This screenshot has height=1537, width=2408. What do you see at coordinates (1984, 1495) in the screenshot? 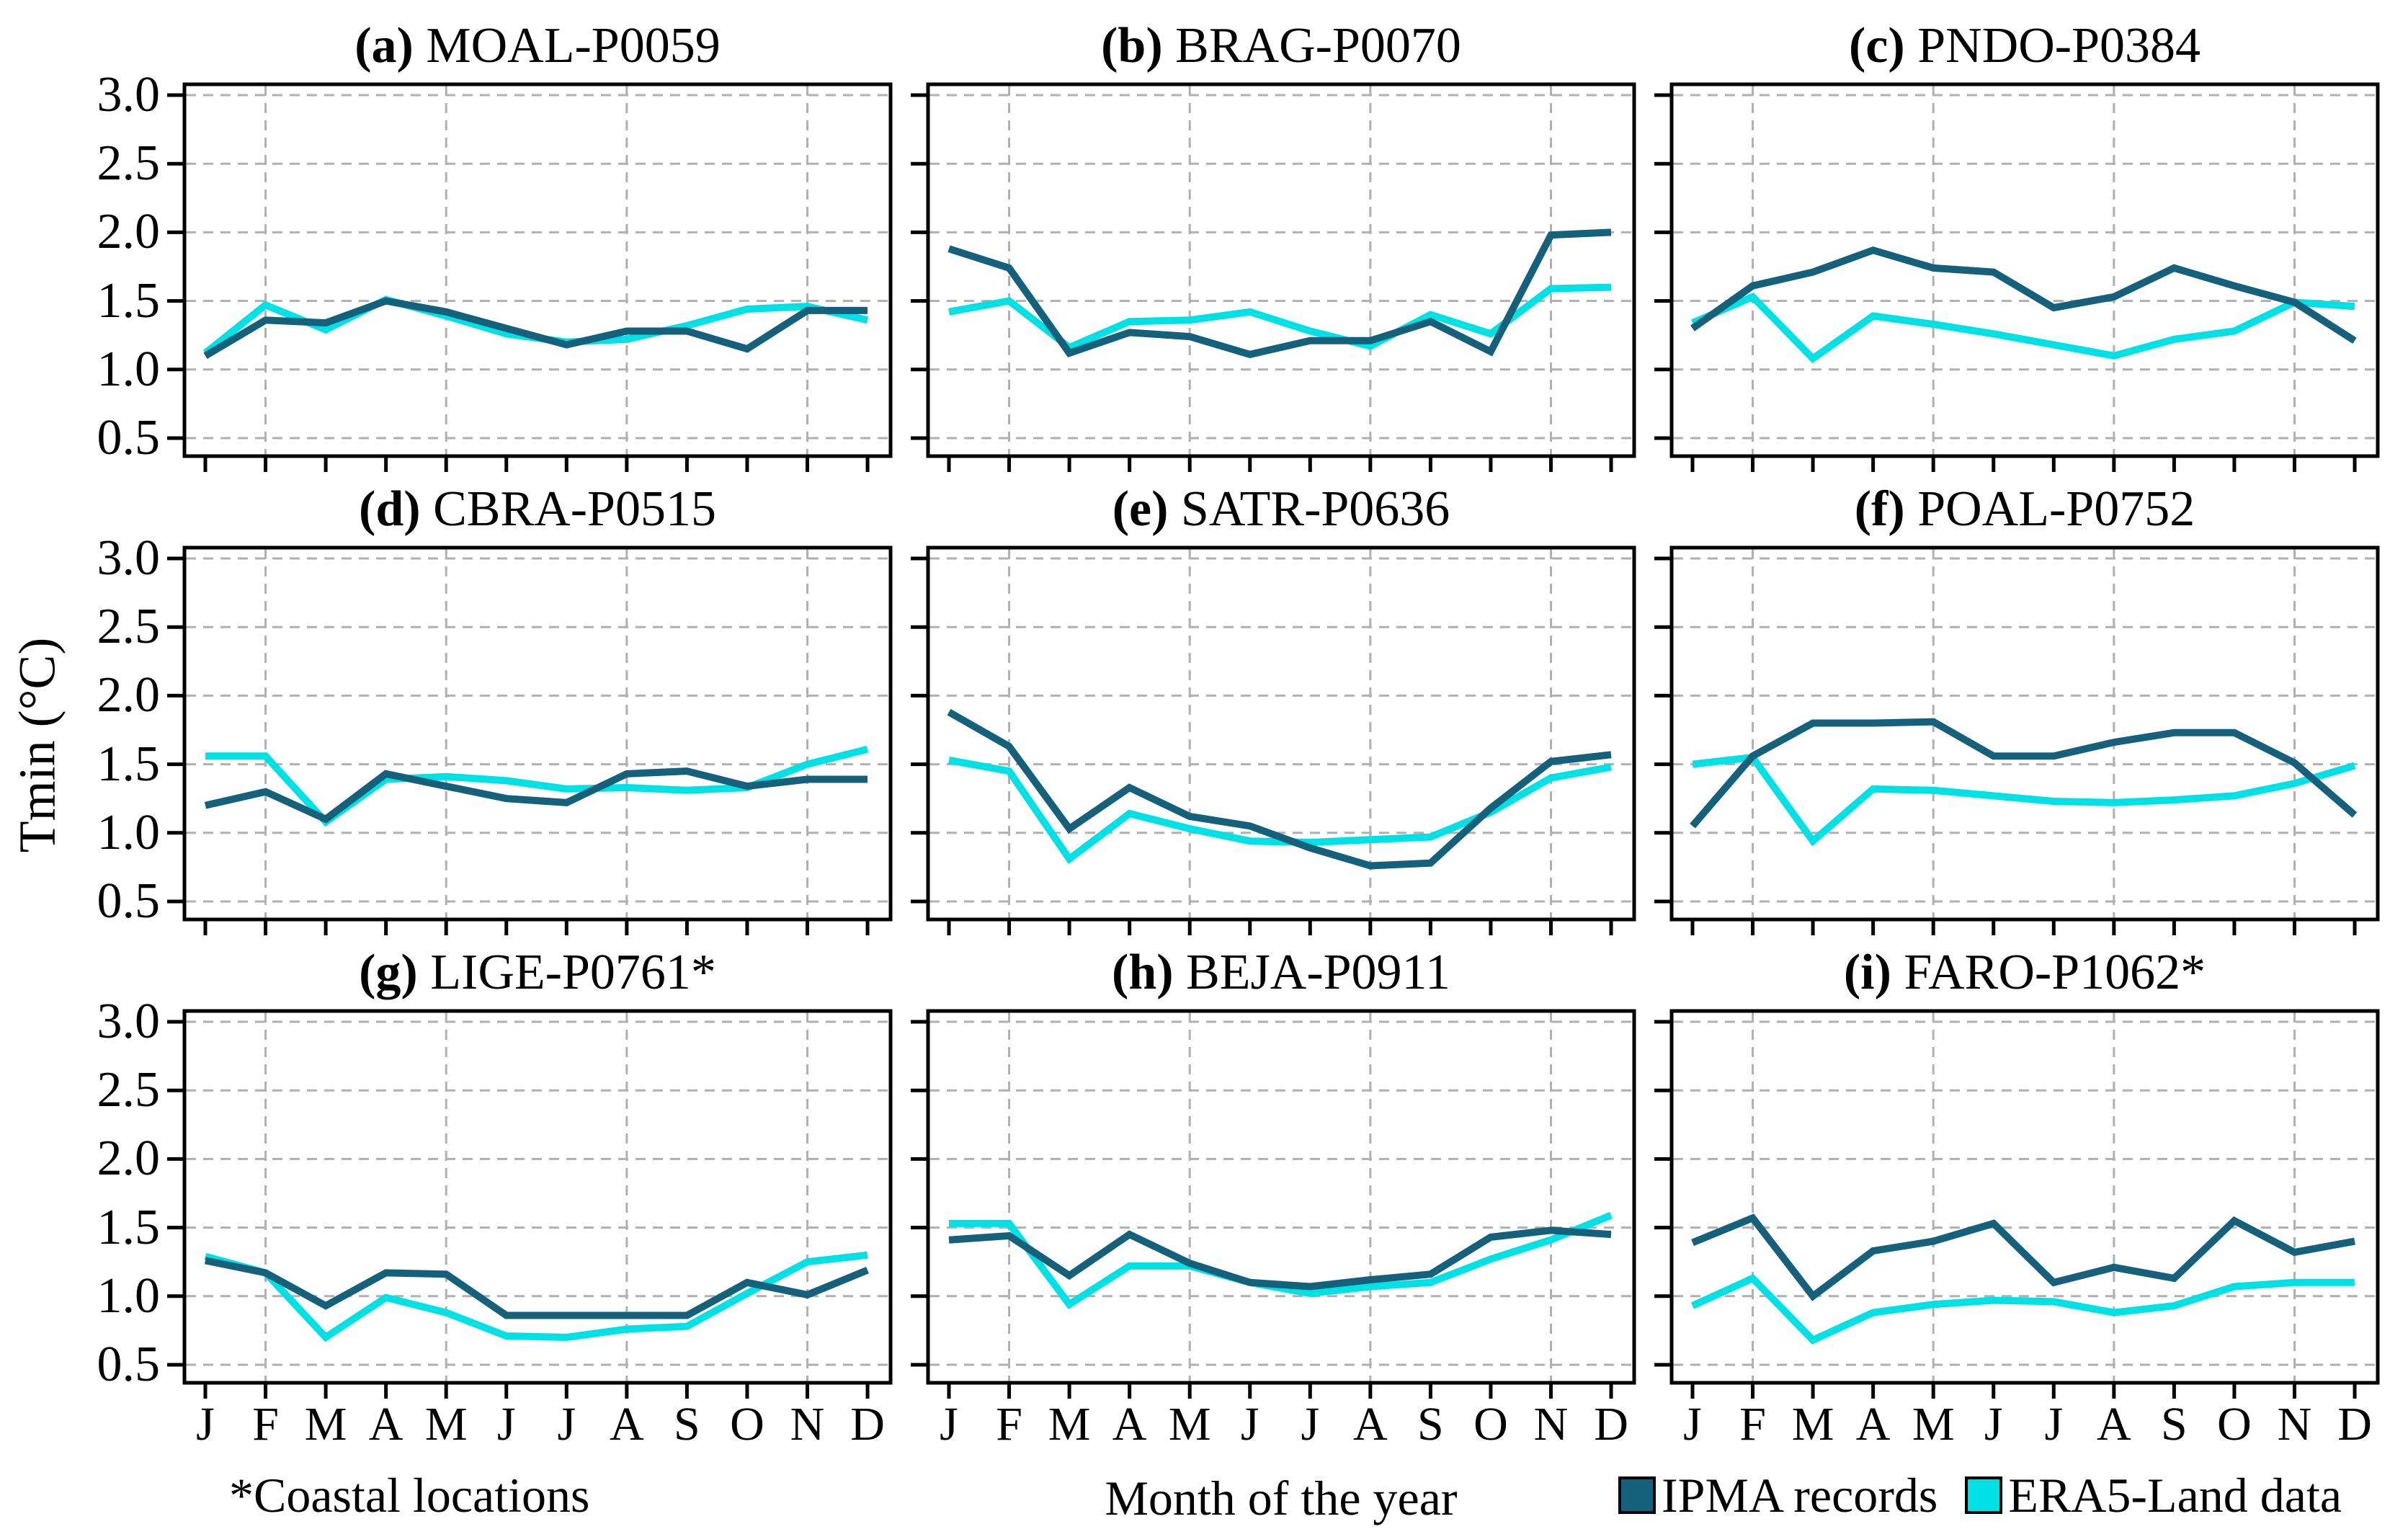
I see `era5-swatch-icon` at bounding box center [1984, 1495].